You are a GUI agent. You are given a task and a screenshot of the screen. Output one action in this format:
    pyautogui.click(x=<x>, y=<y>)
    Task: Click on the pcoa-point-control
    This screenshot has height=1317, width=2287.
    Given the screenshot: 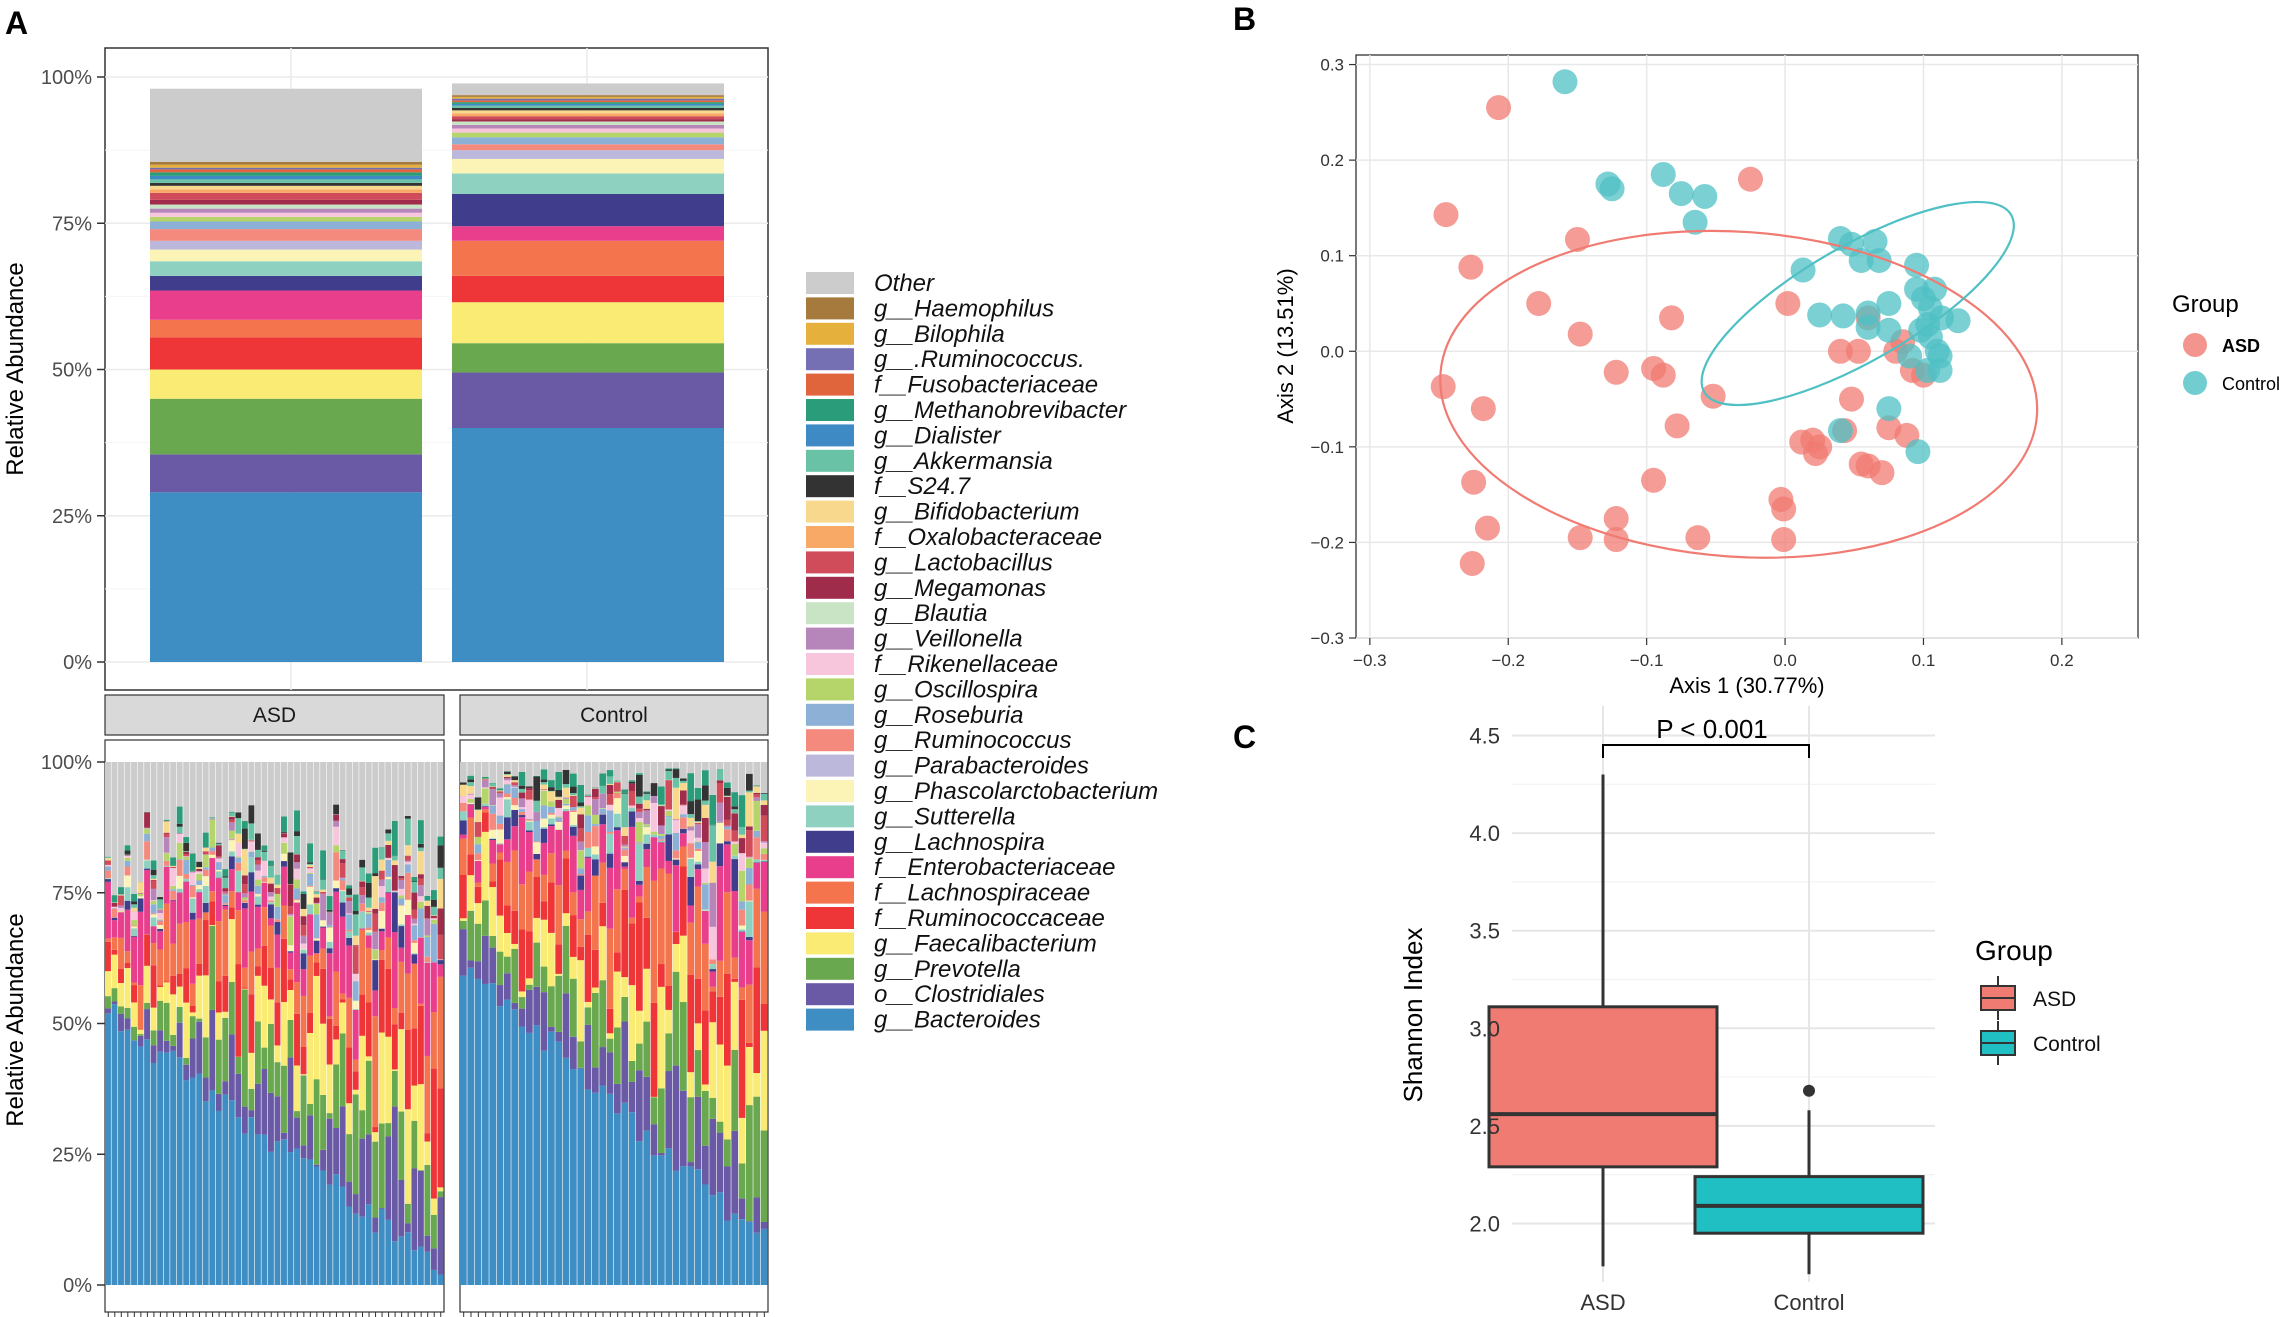 What is the action you would take?
    pyautogui.click(x=1875, y=241)
    